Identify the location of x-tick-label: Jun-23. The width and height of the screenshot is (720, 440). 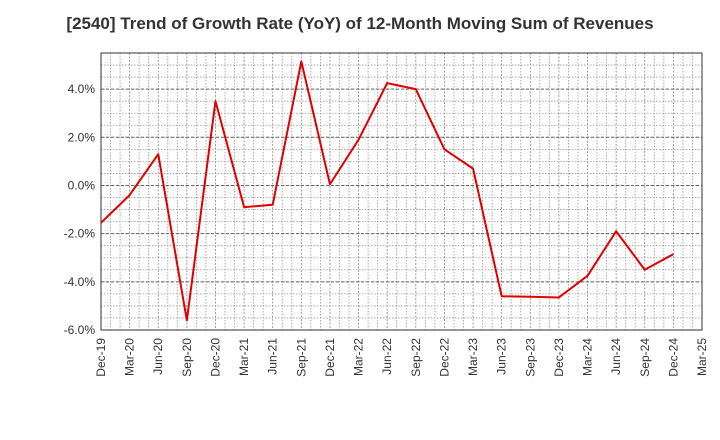
(502, 356).